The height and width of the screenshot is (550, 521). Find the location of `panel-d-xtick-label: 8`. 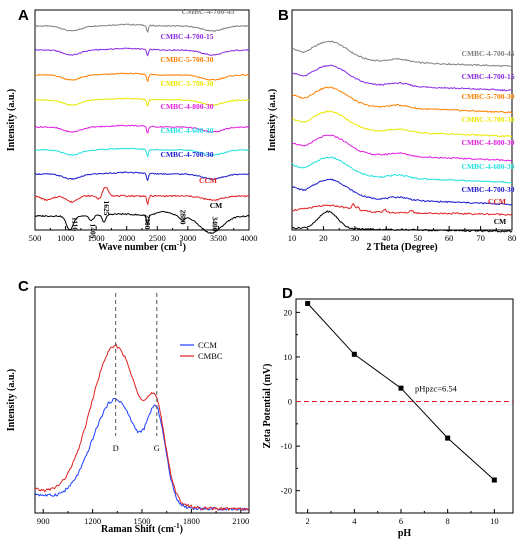

panel-d-xtick-label: 8 is located at coordinates (448, 521).